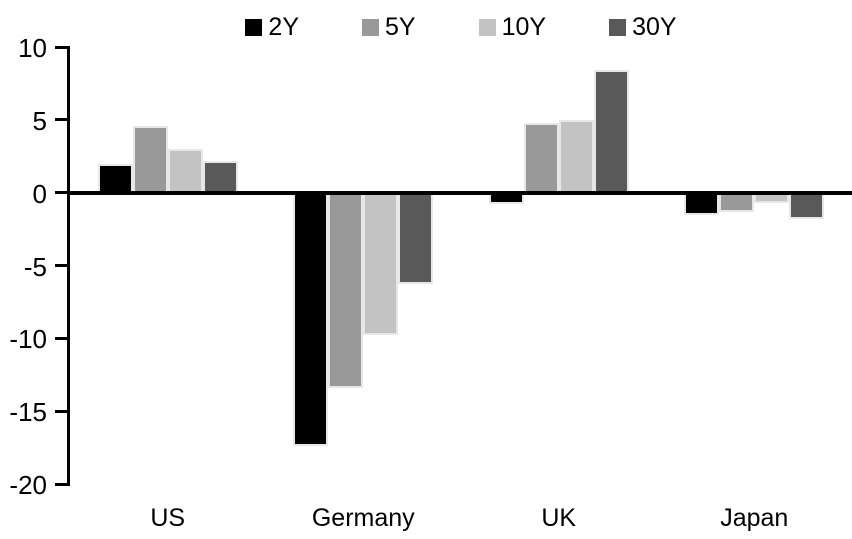 This screenshot has width=852, height=539. I want to click on y-tick-label-5: 5, so click(39, 120).